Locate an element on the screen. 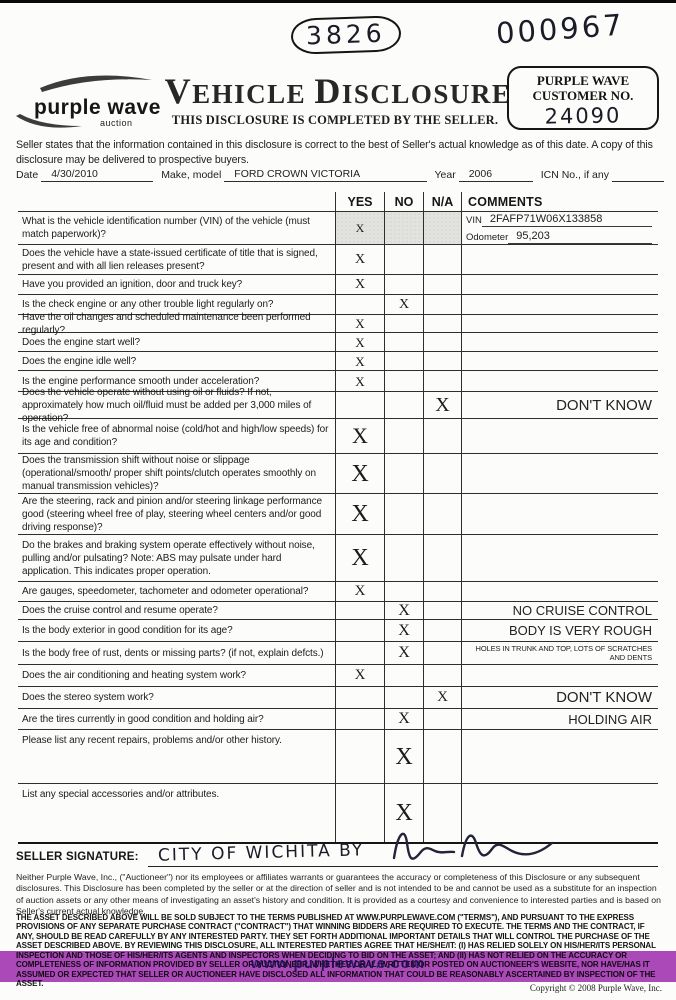  table-header-yes: YES is located at coordinates (359, 201).